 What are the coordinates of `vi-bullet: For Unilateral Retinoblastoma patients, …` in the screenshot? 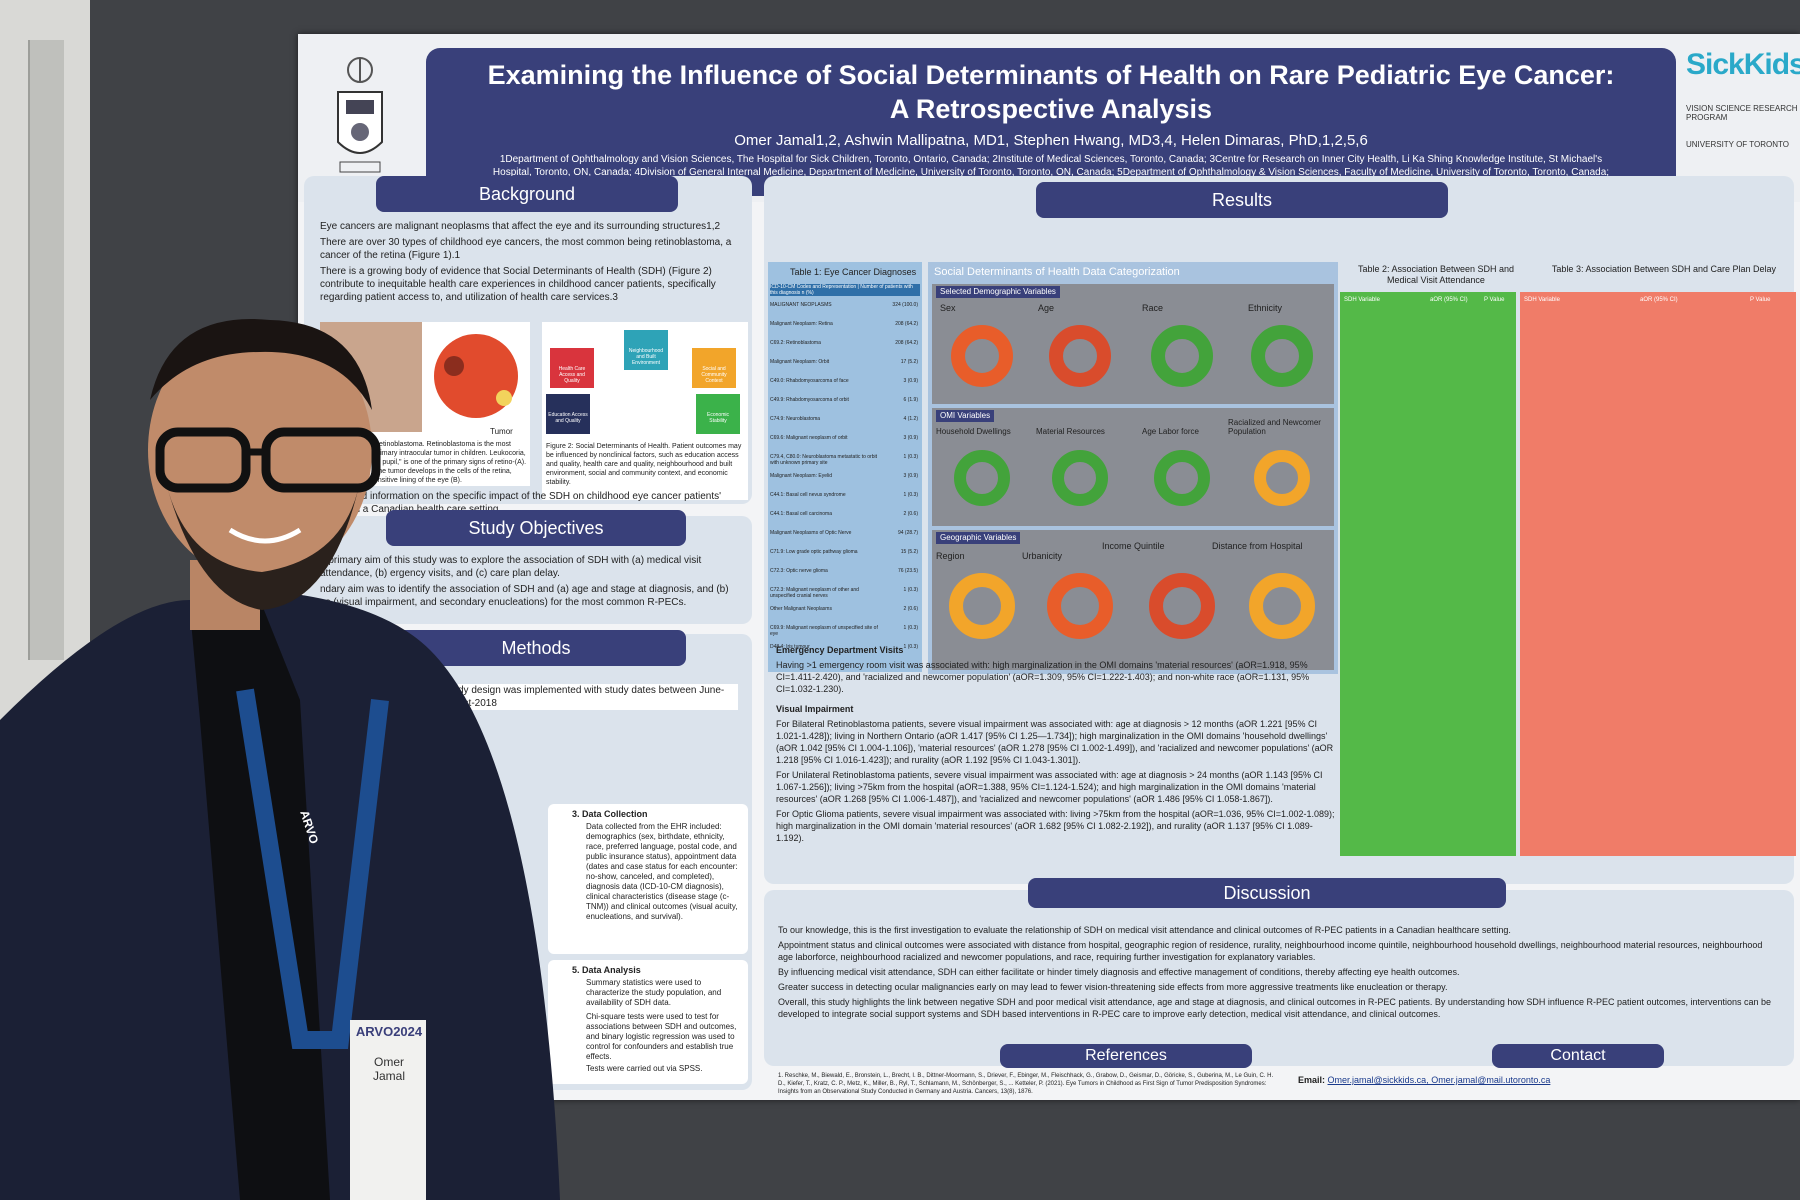 It's located at (1049, 787).